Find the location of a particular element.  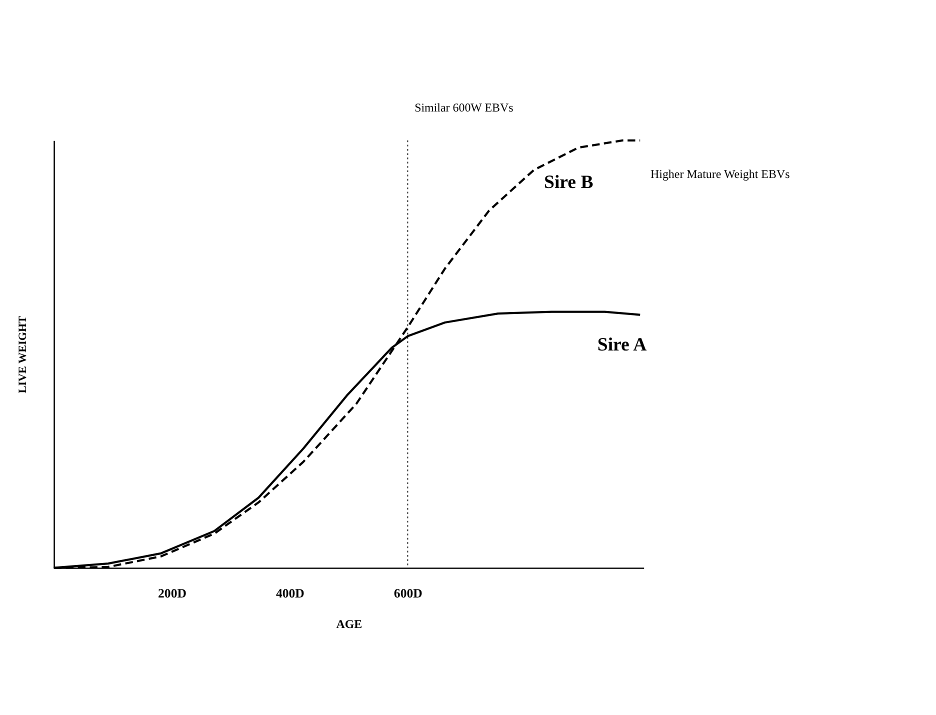

x-axis-title: AGE is located at coordinates (349, 624).